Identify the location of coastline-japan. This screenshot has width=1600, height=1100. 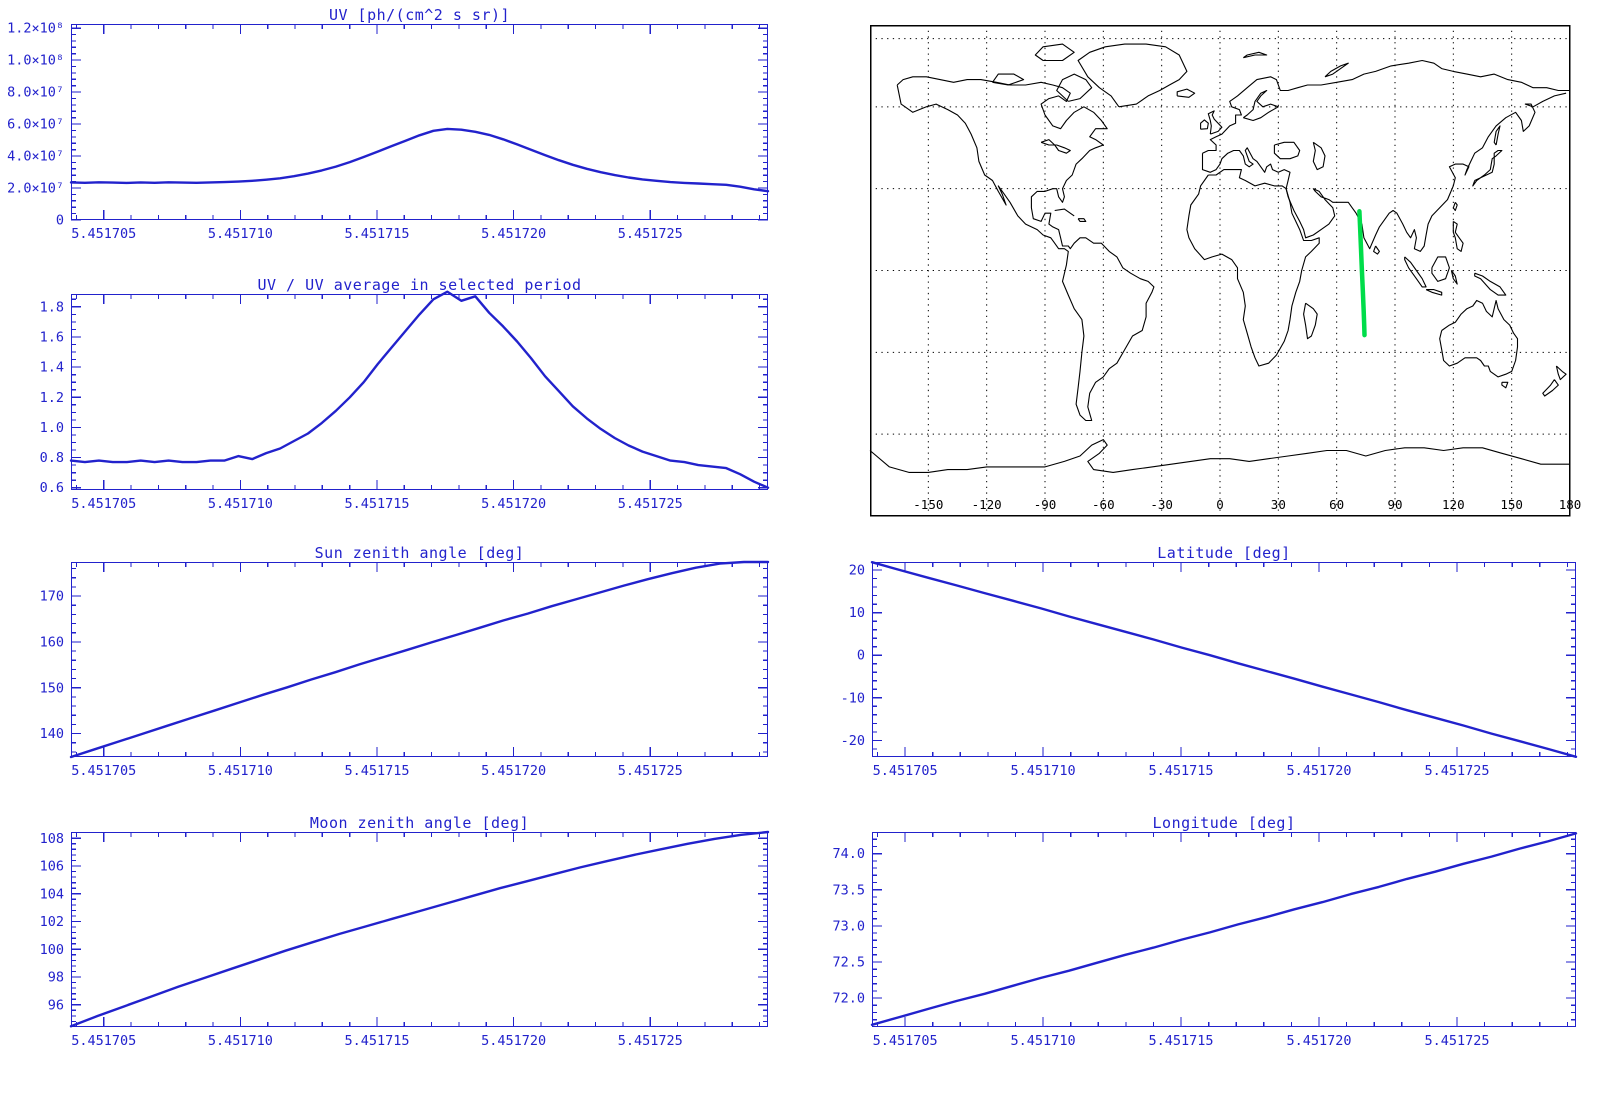
(1487, 168).